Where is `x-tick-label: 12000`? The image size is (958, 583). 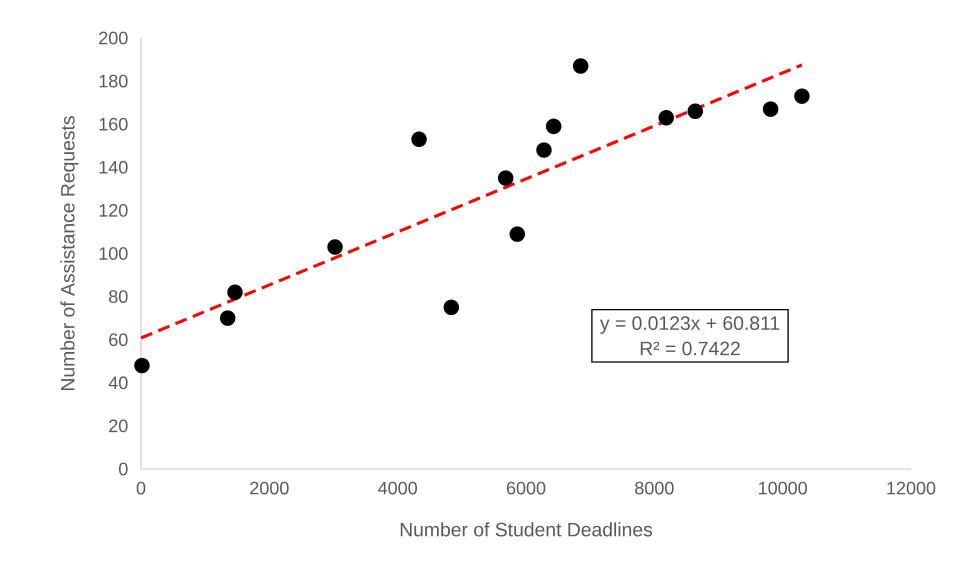
x-tick-label: 12000 is located at coordinates (911, 488).